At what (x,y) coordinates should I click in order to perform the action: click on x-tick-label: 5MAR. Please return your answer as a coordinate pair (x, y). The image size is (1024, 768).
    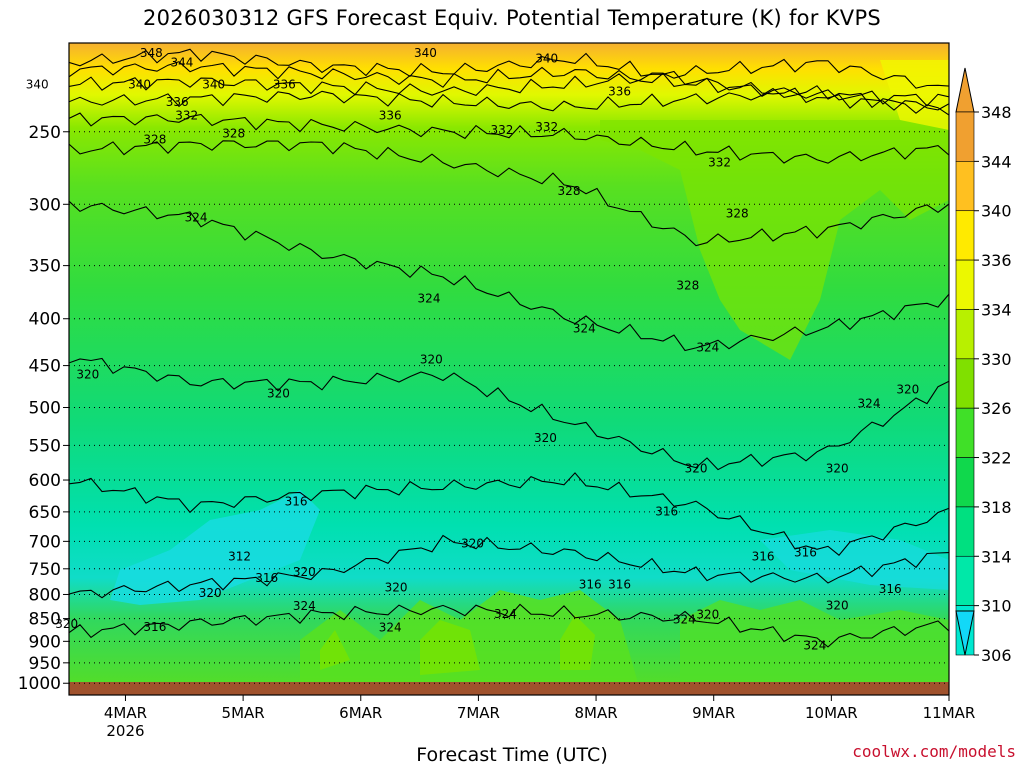
    Looking at the image, I should click on (243, 713).